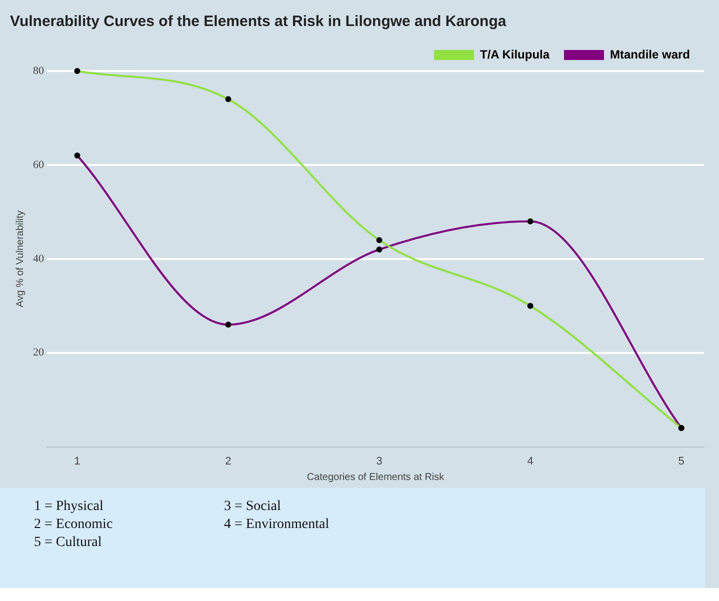 The height and width of the screenshot is (601, 719). What do you see at coordinates (681, 461) in the screenshot?
I see `x-tick-label: 5` at bounding box center [681, 461].